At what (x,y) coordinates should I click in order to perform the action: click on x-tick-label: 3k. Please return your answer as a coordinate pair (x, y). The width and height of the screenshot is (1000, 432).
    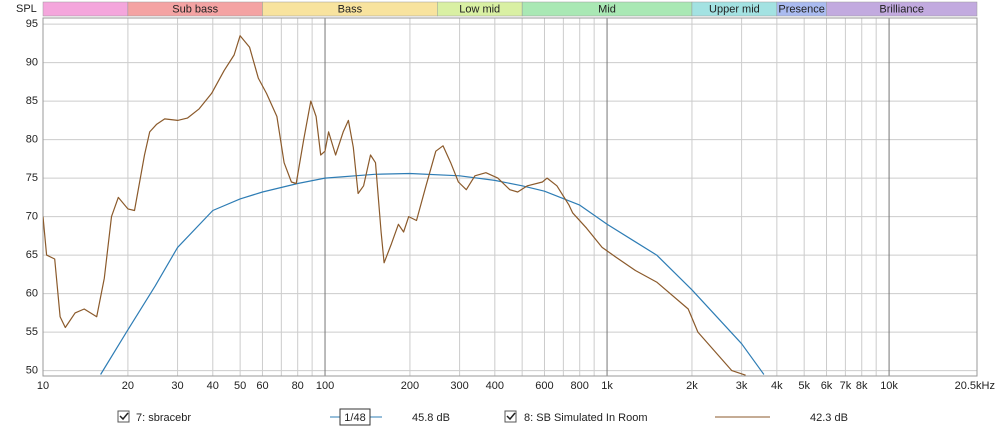
    Looking at the image, I should click on (742, 386).